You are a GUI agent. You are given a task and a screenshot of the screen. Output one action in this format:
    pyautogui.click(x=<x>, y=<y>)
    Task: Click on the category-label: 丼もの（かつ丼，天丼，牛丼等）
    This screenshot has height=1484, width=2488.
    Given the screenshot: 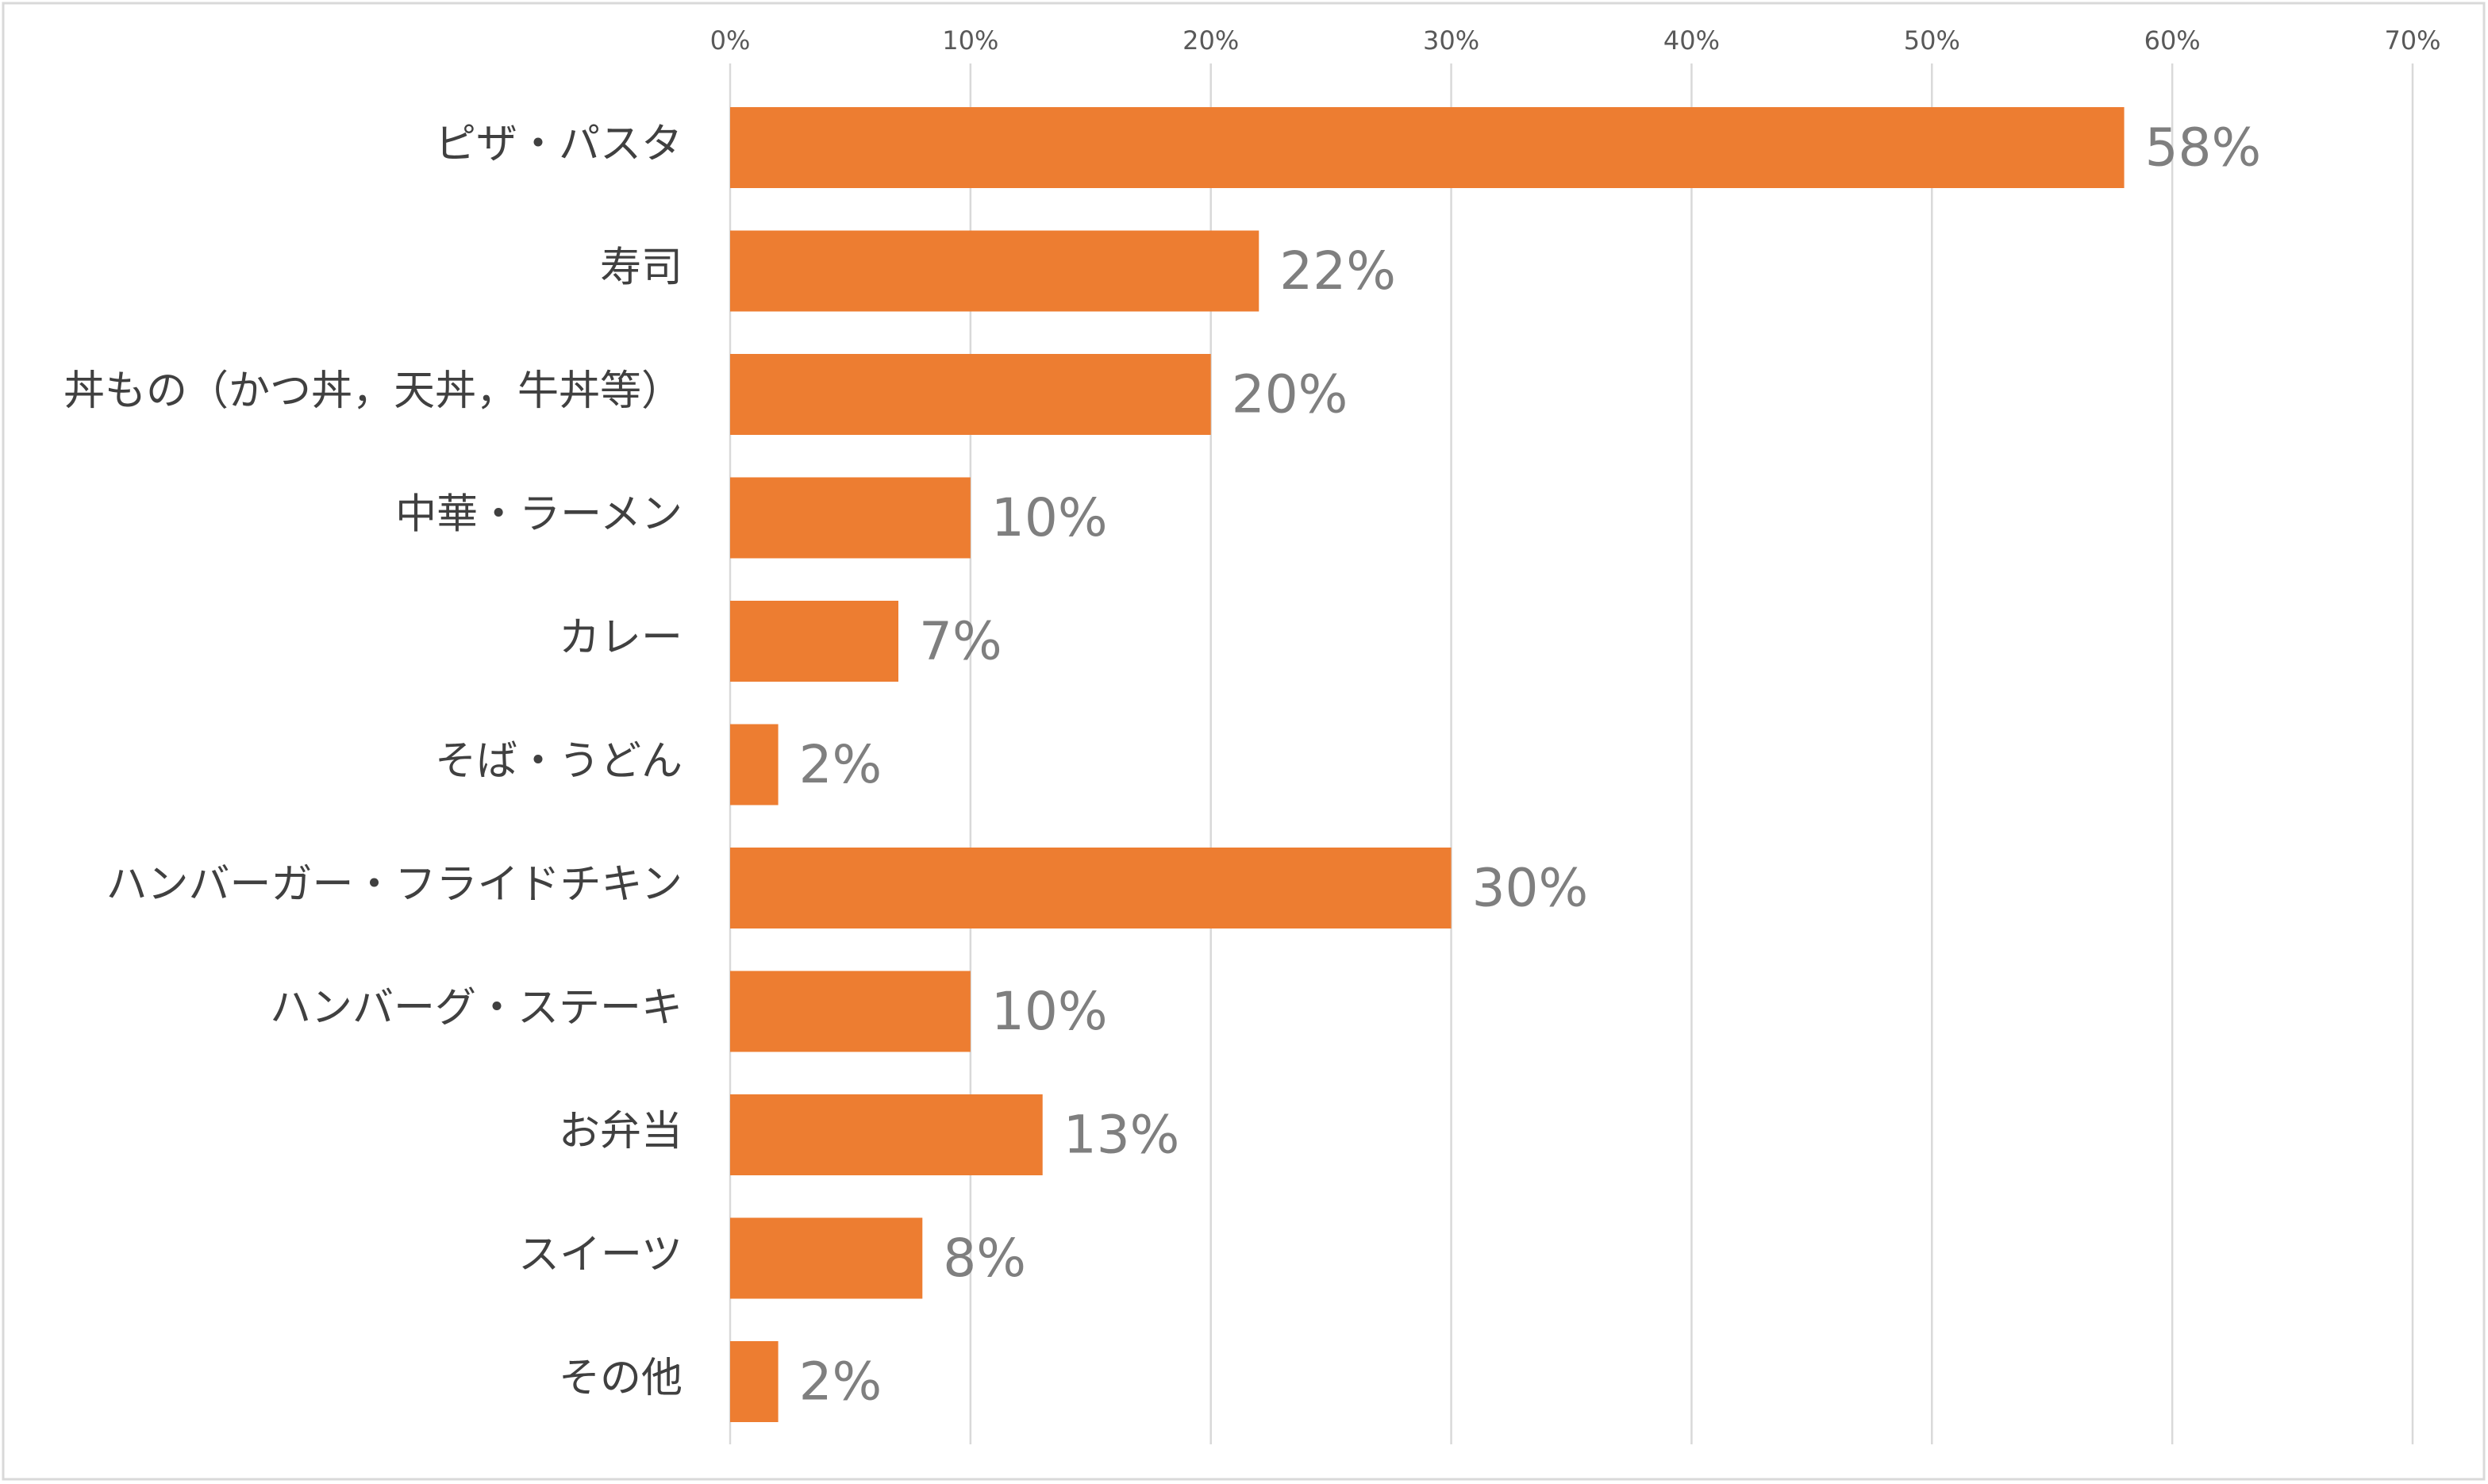 What is the action you would take?
    pyautogui.click(x=373, y=391)
    